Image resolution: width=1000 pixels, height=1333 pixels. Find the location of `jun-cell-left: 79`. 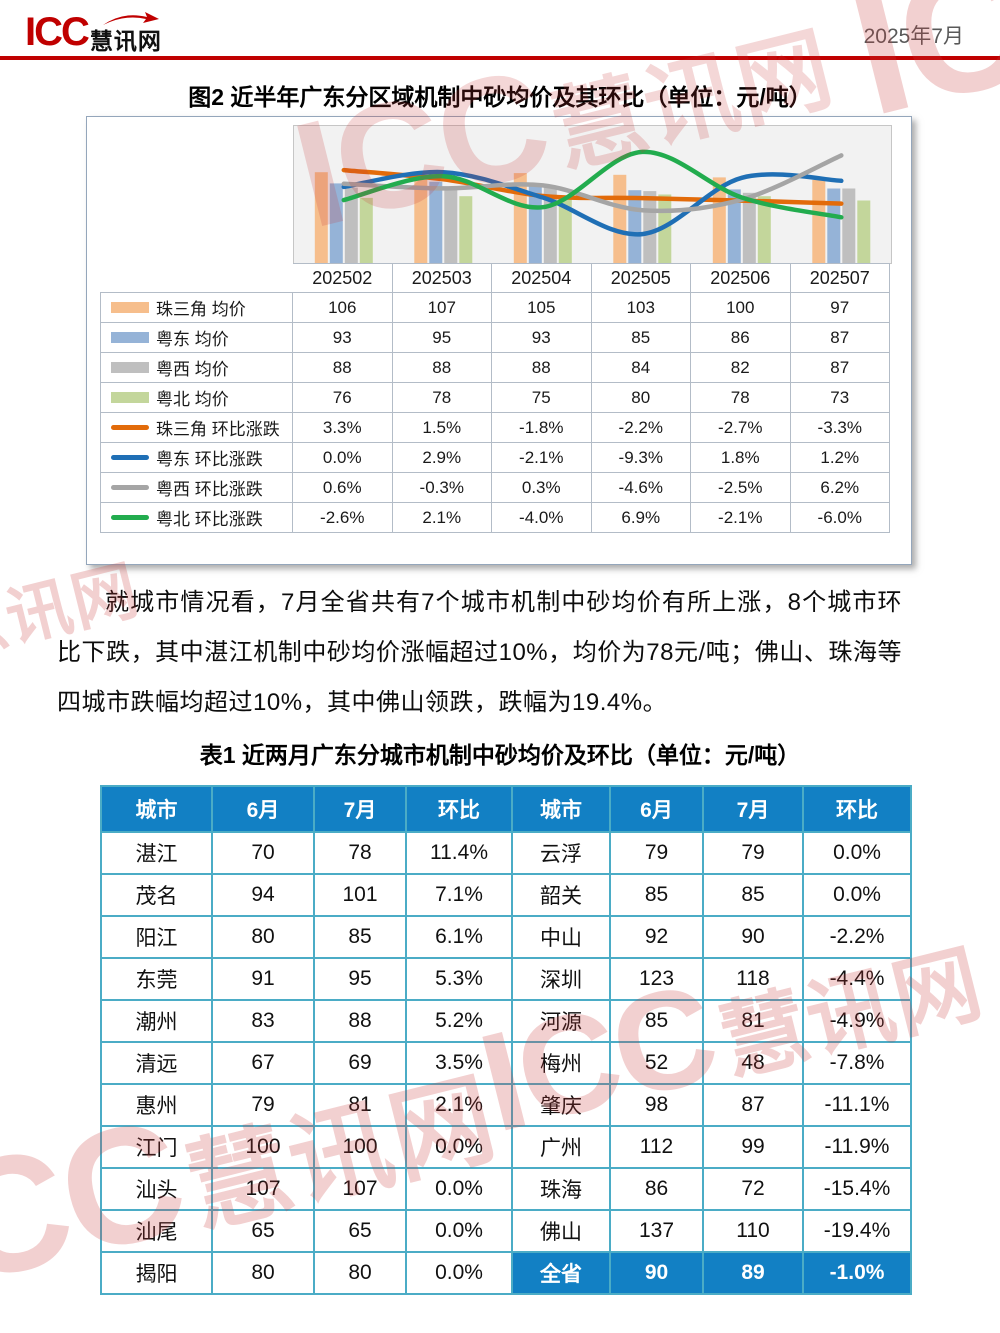

jun-cell-left: 79 is located at coordinates (263, 1105).